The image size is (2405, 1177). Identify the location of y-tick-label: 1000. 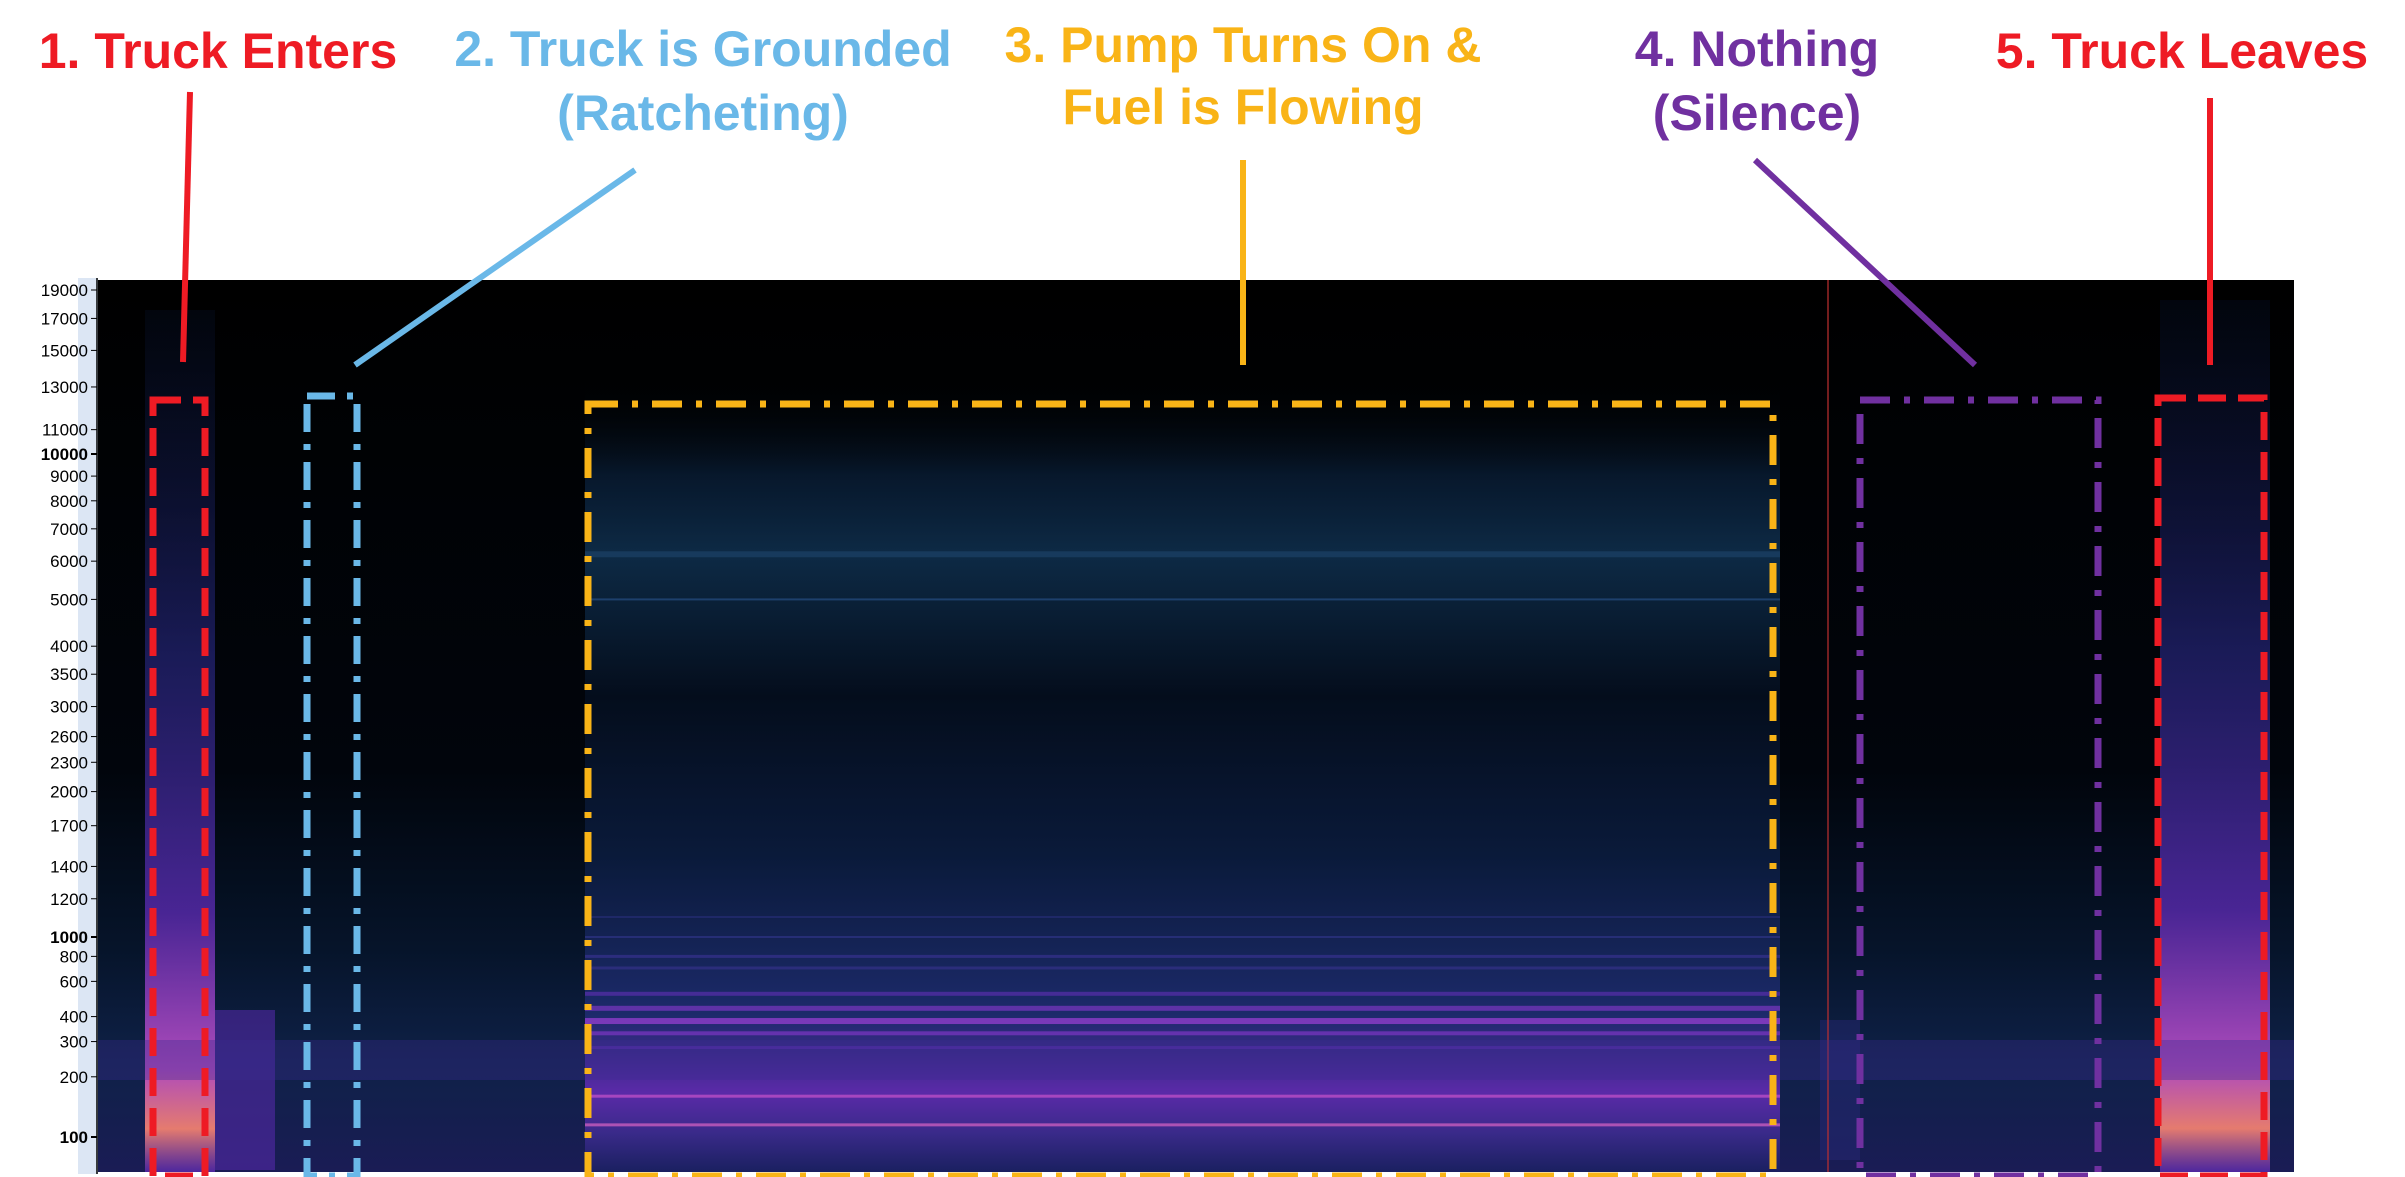
(69, 937).